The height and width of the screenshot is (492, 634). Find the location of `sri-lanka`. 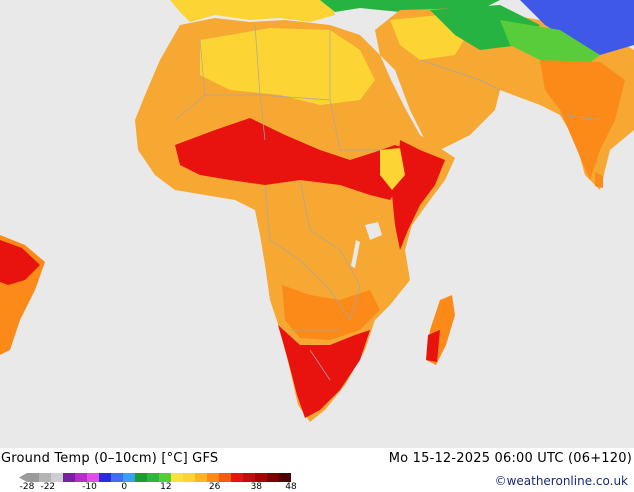

sri-lanka is located at coordinates (599, 180).